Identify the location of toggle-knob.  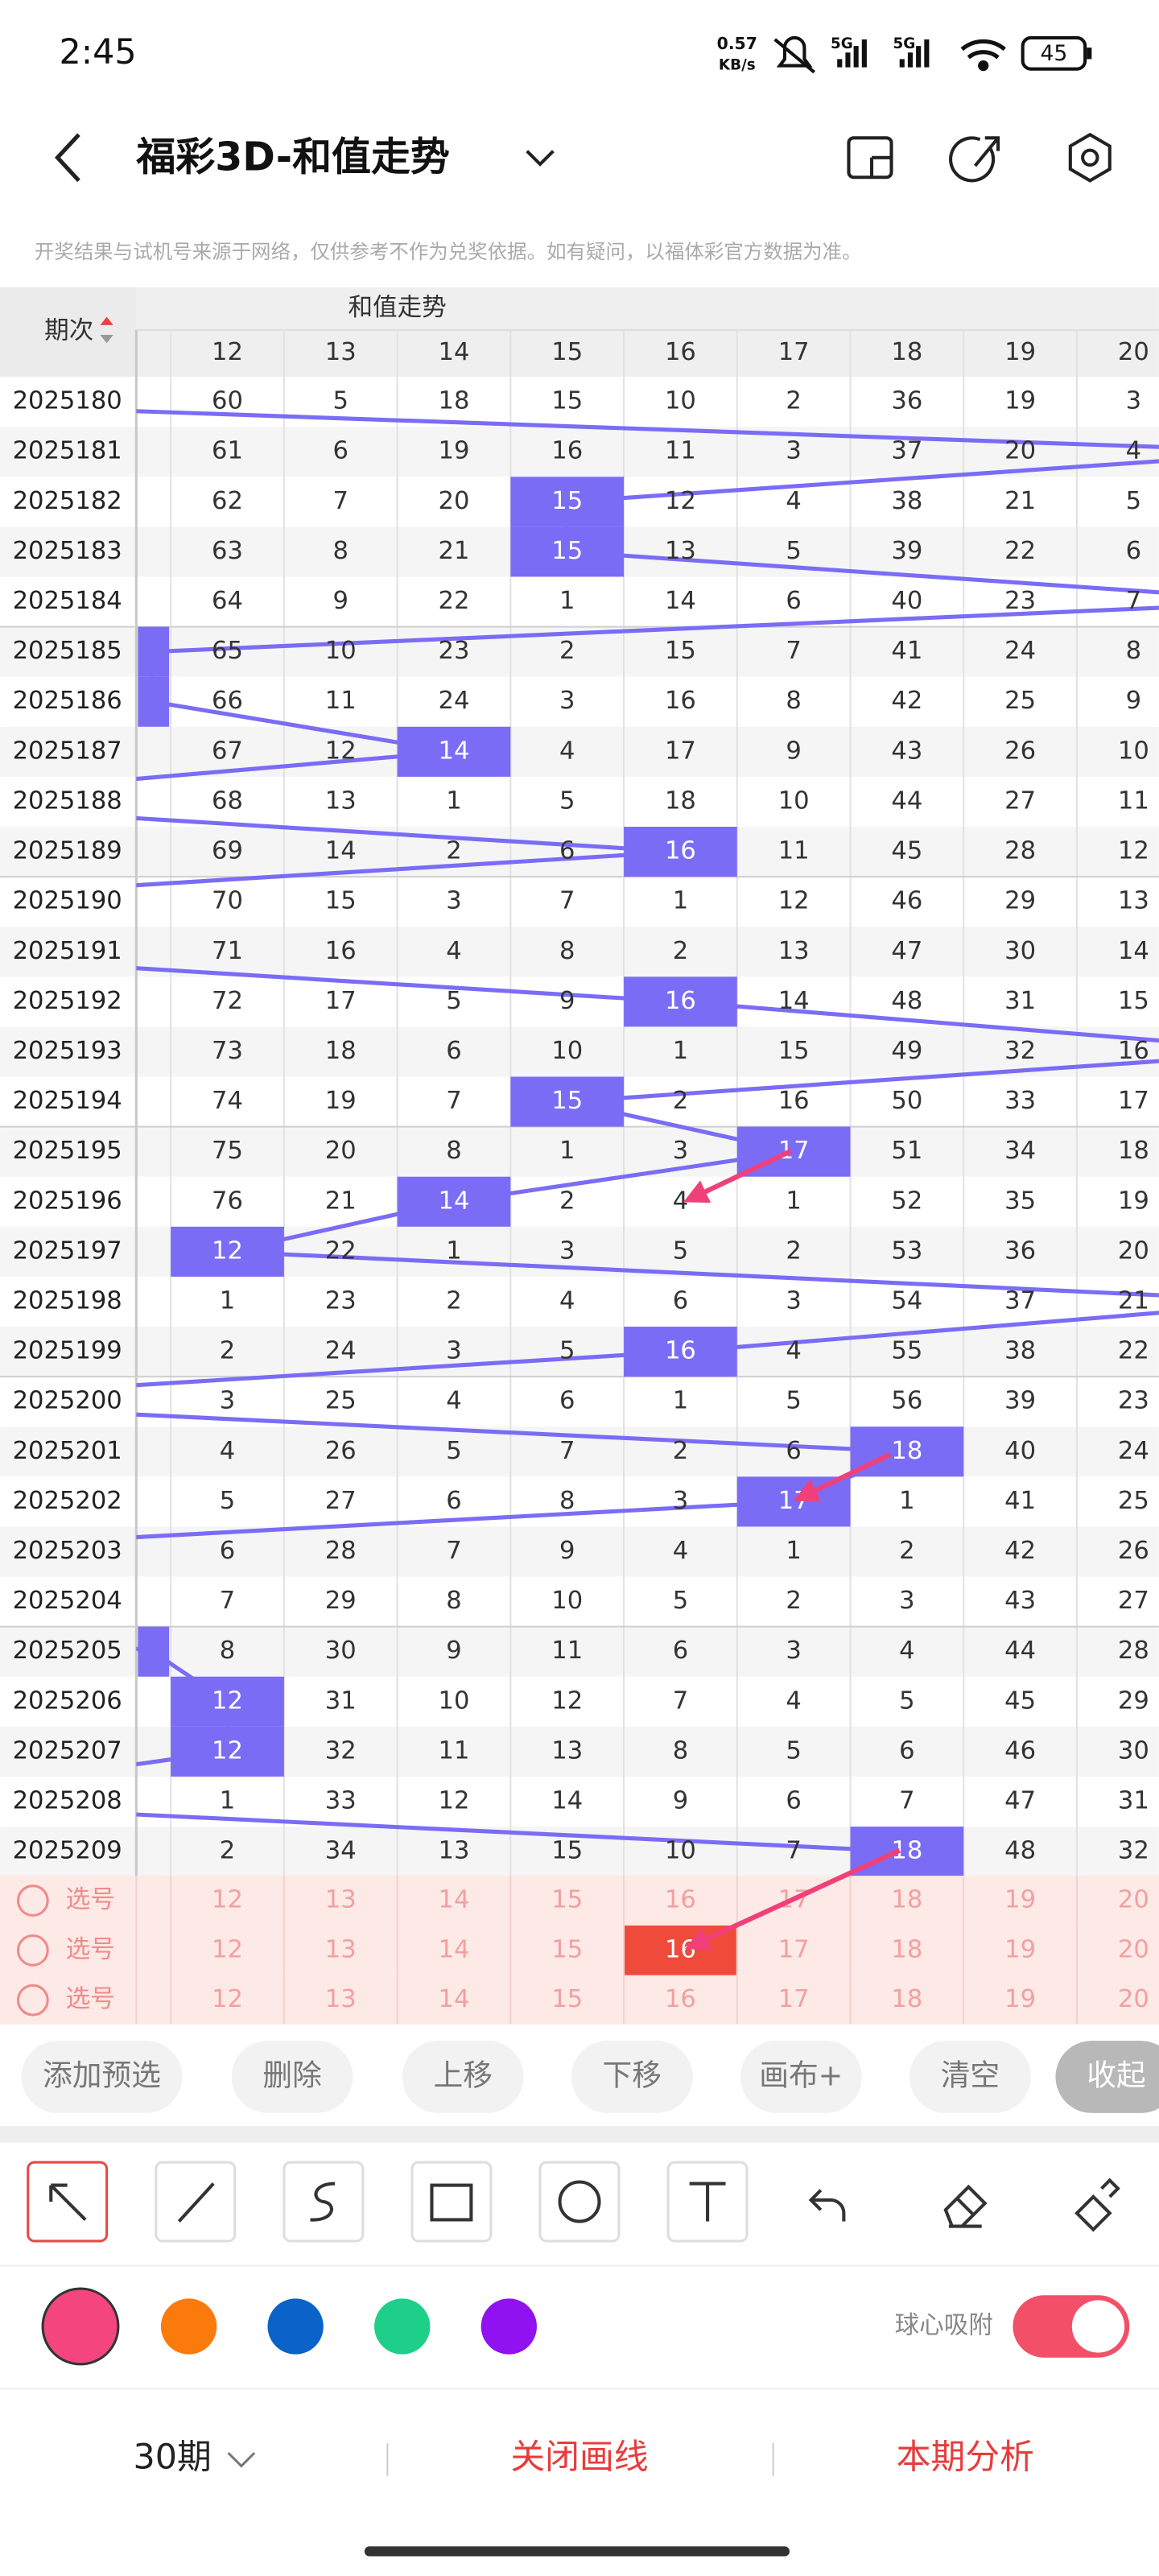
(1098, 2326).